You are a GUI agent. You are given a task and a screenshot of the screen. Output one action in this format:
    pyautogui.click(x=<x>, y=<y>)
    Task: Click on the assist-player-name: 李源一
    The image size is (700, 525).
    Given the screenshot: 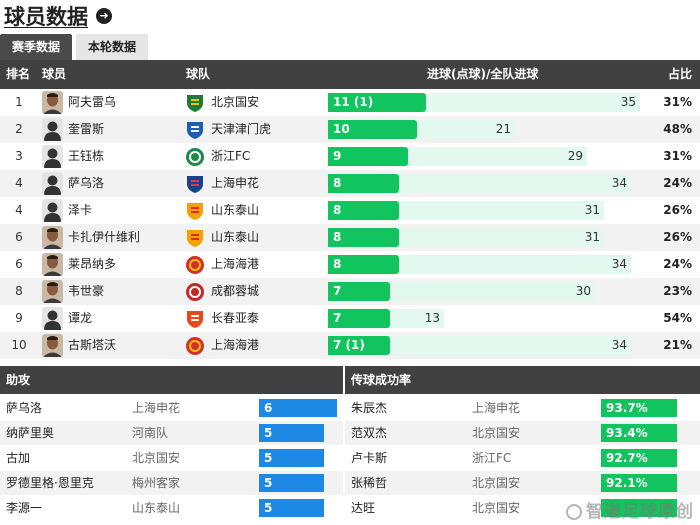 What is the action you would take?
    pyautogui.click(x=24, y=508)
    